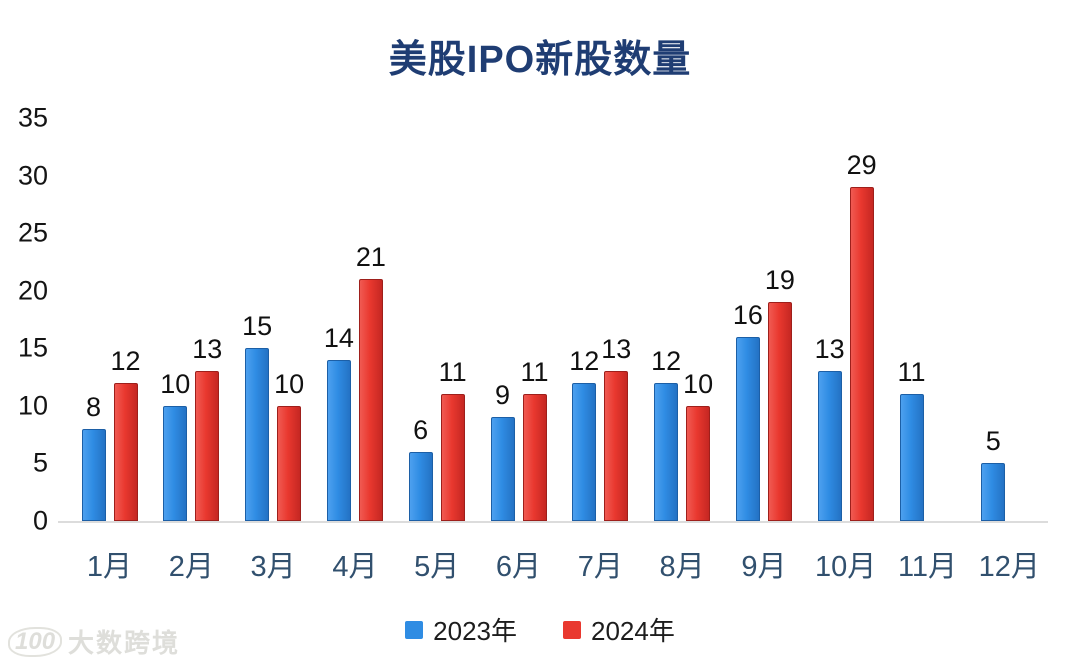 This screenshot has height=666, width=1080. Describe the element at coordinates (682, 567) in the screenshot. I see `x-axis-label: 8月` at that location.